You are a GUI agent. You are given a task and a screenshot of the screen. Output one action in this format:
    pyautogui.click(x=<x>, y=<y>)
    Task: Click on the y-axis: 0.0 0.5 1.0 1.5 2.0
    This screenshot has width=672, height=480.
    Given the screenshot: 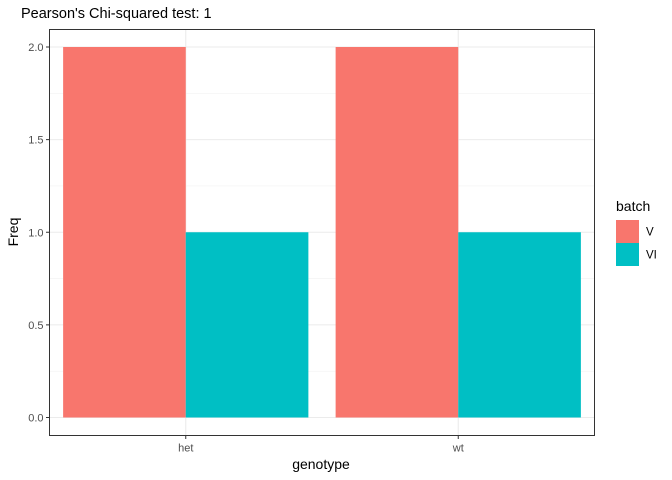 What is the action you would take?
    pyautogui.click(x=39, y=233)
    